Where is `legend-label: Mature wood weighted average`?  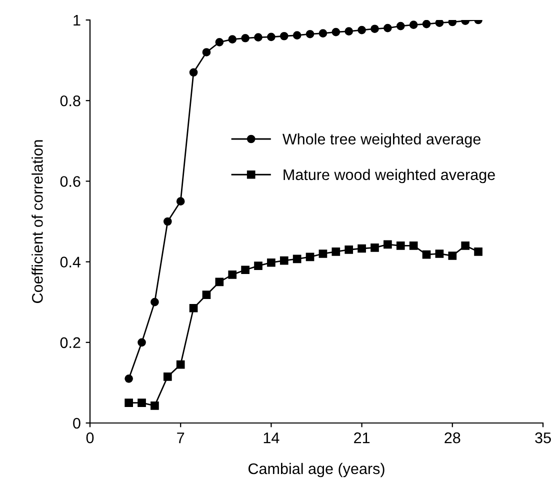
legend-label: Mature wood weighted average is located at coordinates (389, 176).